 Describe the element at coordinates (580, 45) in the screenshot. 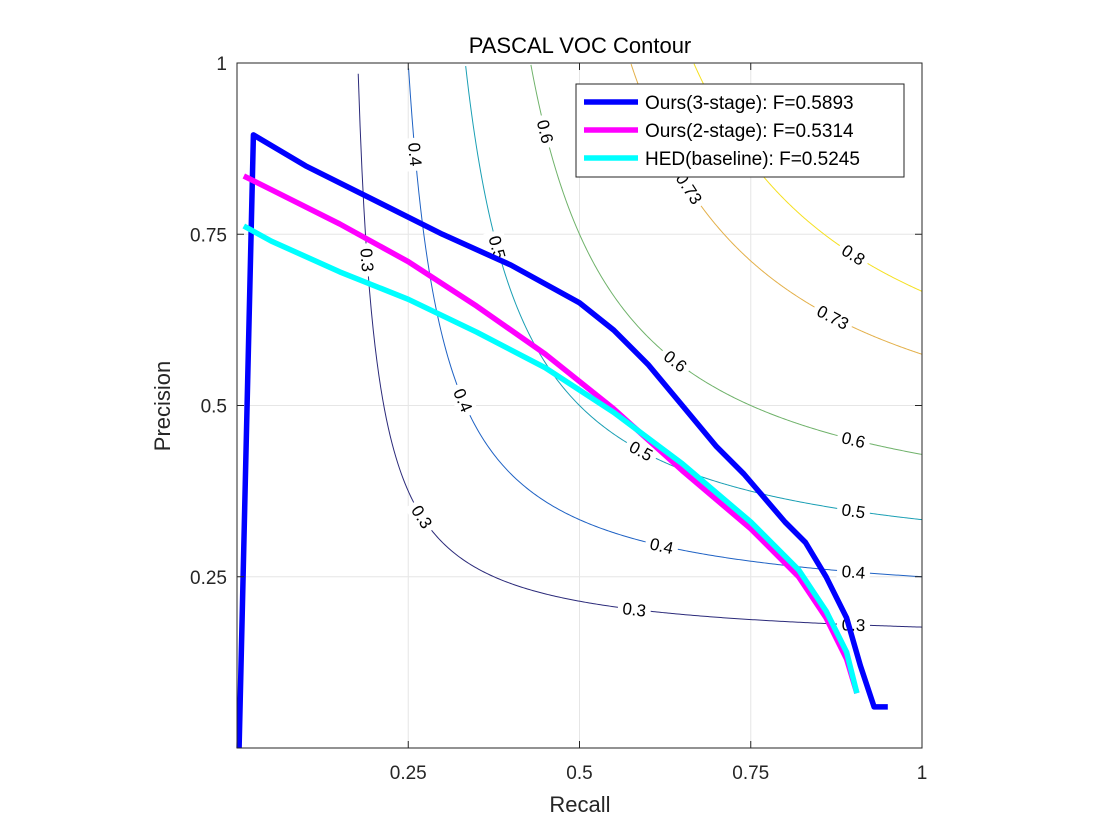

I see `chart-title: PASCAL VOC Contour` at that location.